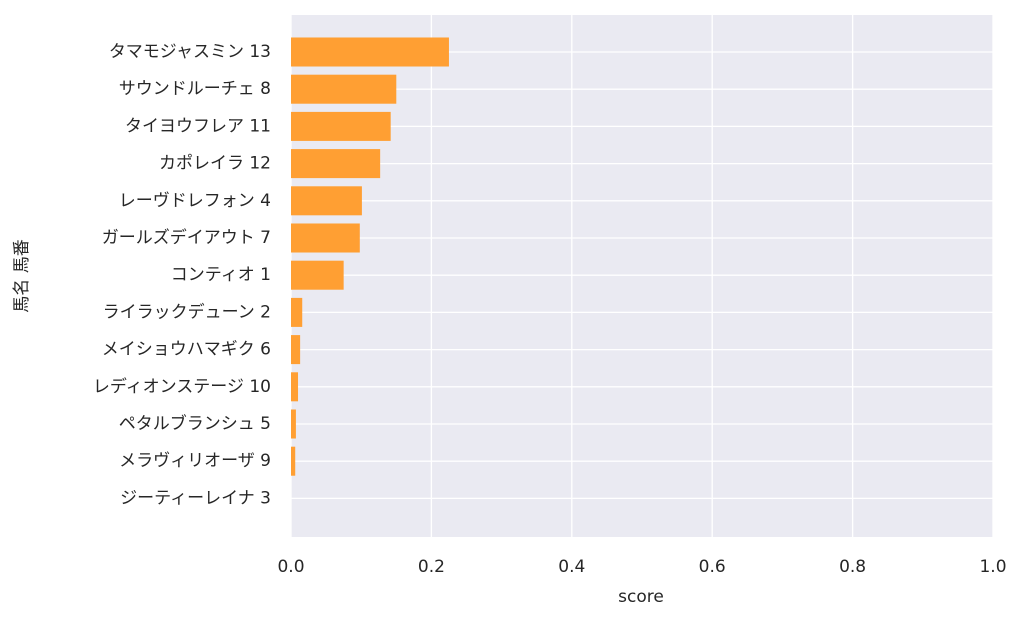 The image size is (1024, 620). I want to click on y-tick-label: カポレイラ 12, so click(215, 164).